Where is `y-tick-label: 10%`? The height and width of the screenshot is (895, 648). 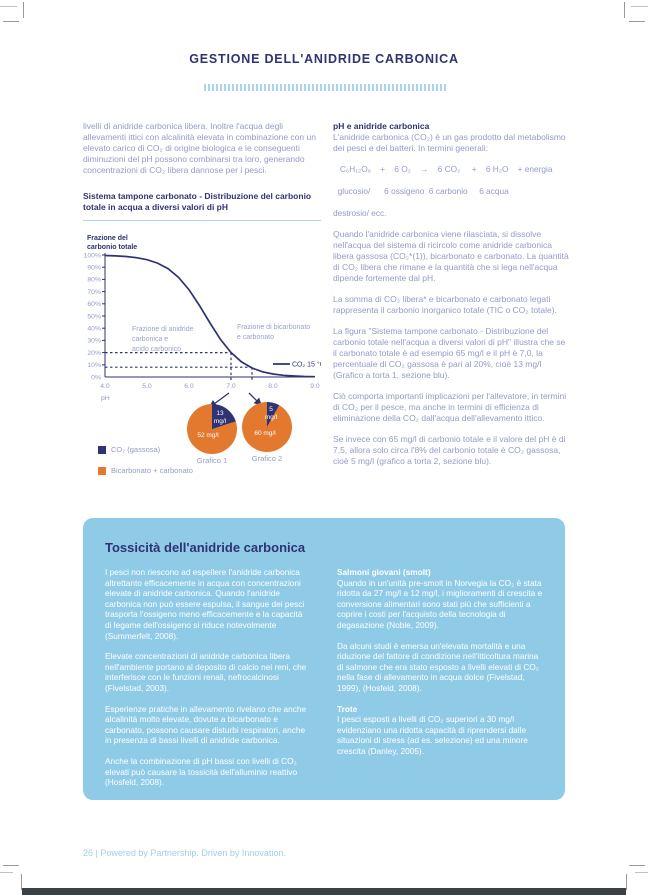
y-tick-label: 10% is located at coordinates (94, 365).